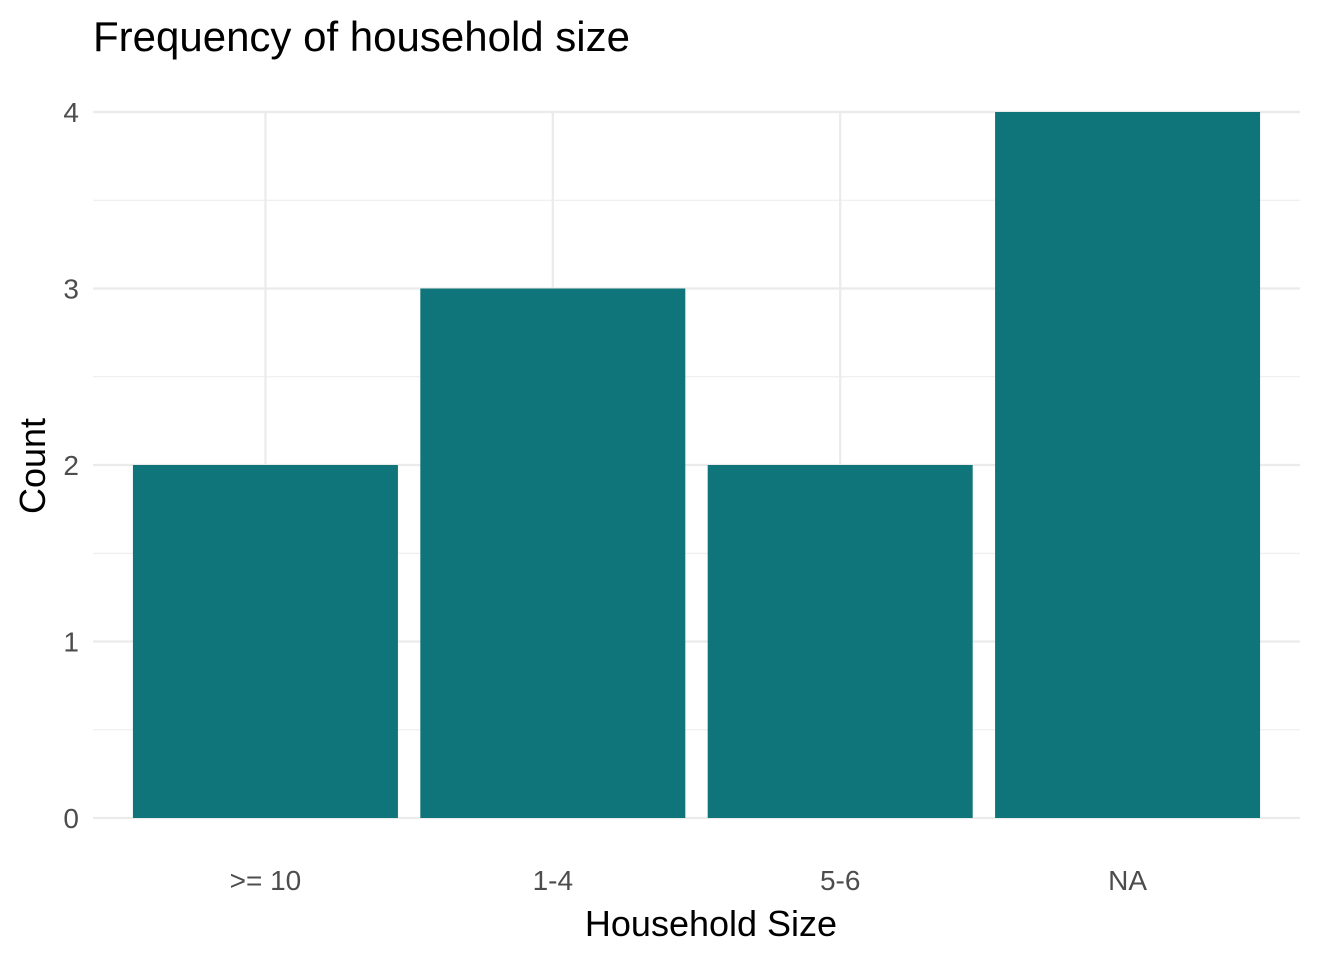  Describe the element at coordinates (840, 880) in the screenshot. I see `x-tick-label: 5-6` at that location.